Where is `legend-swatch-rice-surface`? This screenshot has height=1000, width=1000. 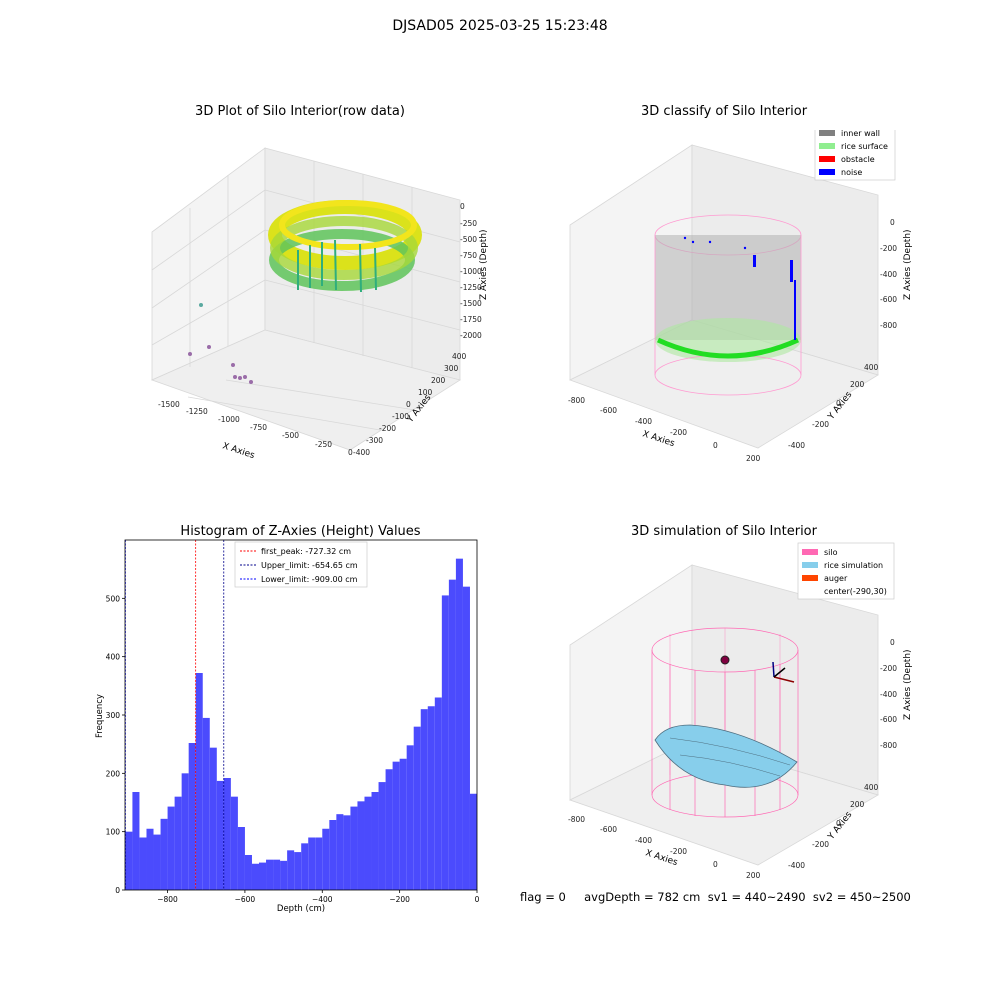 legend-swatch-rice-surface is located at coordinates (827, 146).